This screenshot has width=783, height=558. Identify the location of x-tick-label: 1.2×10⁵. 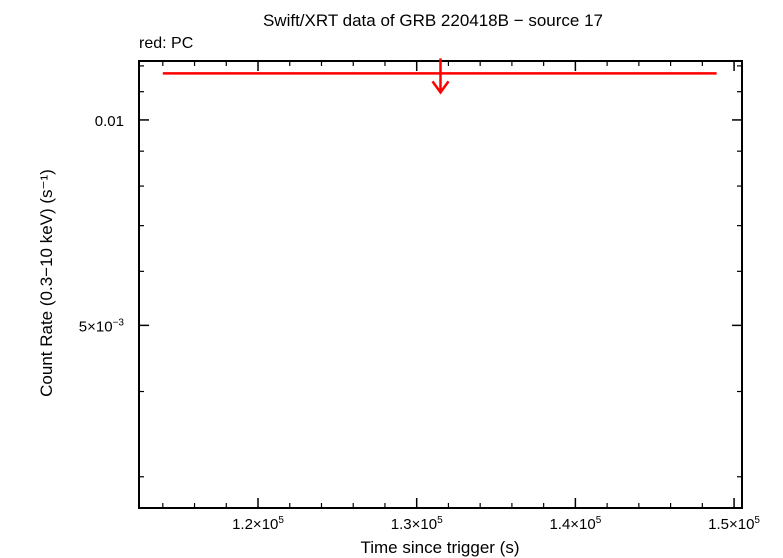
(258, 524).